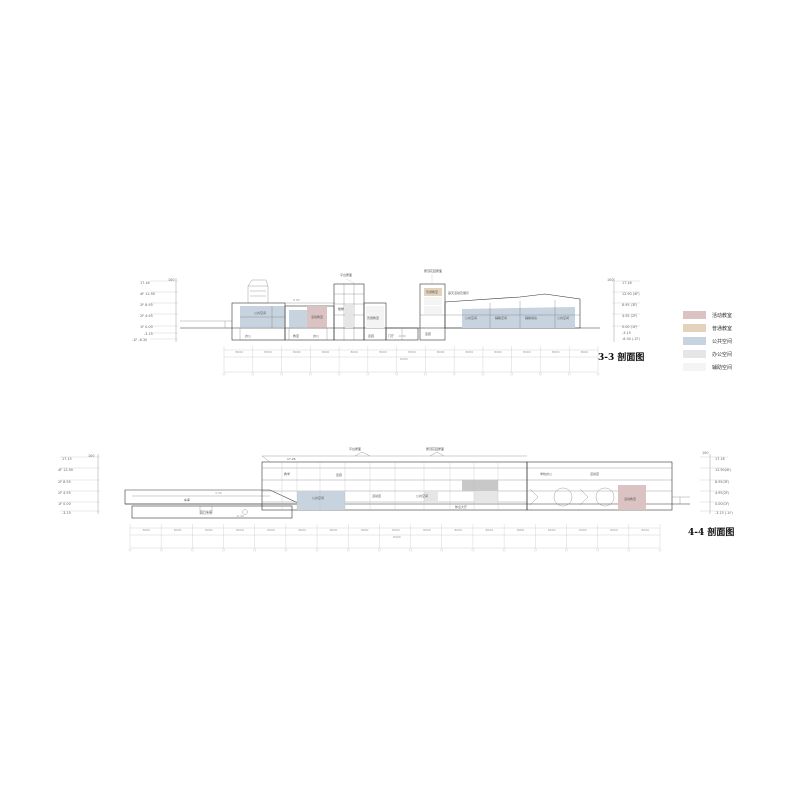 This screenshot has height=800, width=800. What do you see at coordinates (546, 473) in the screenshot?
I see `room-44-8: 学校办公` at bounding box center [546, 473].